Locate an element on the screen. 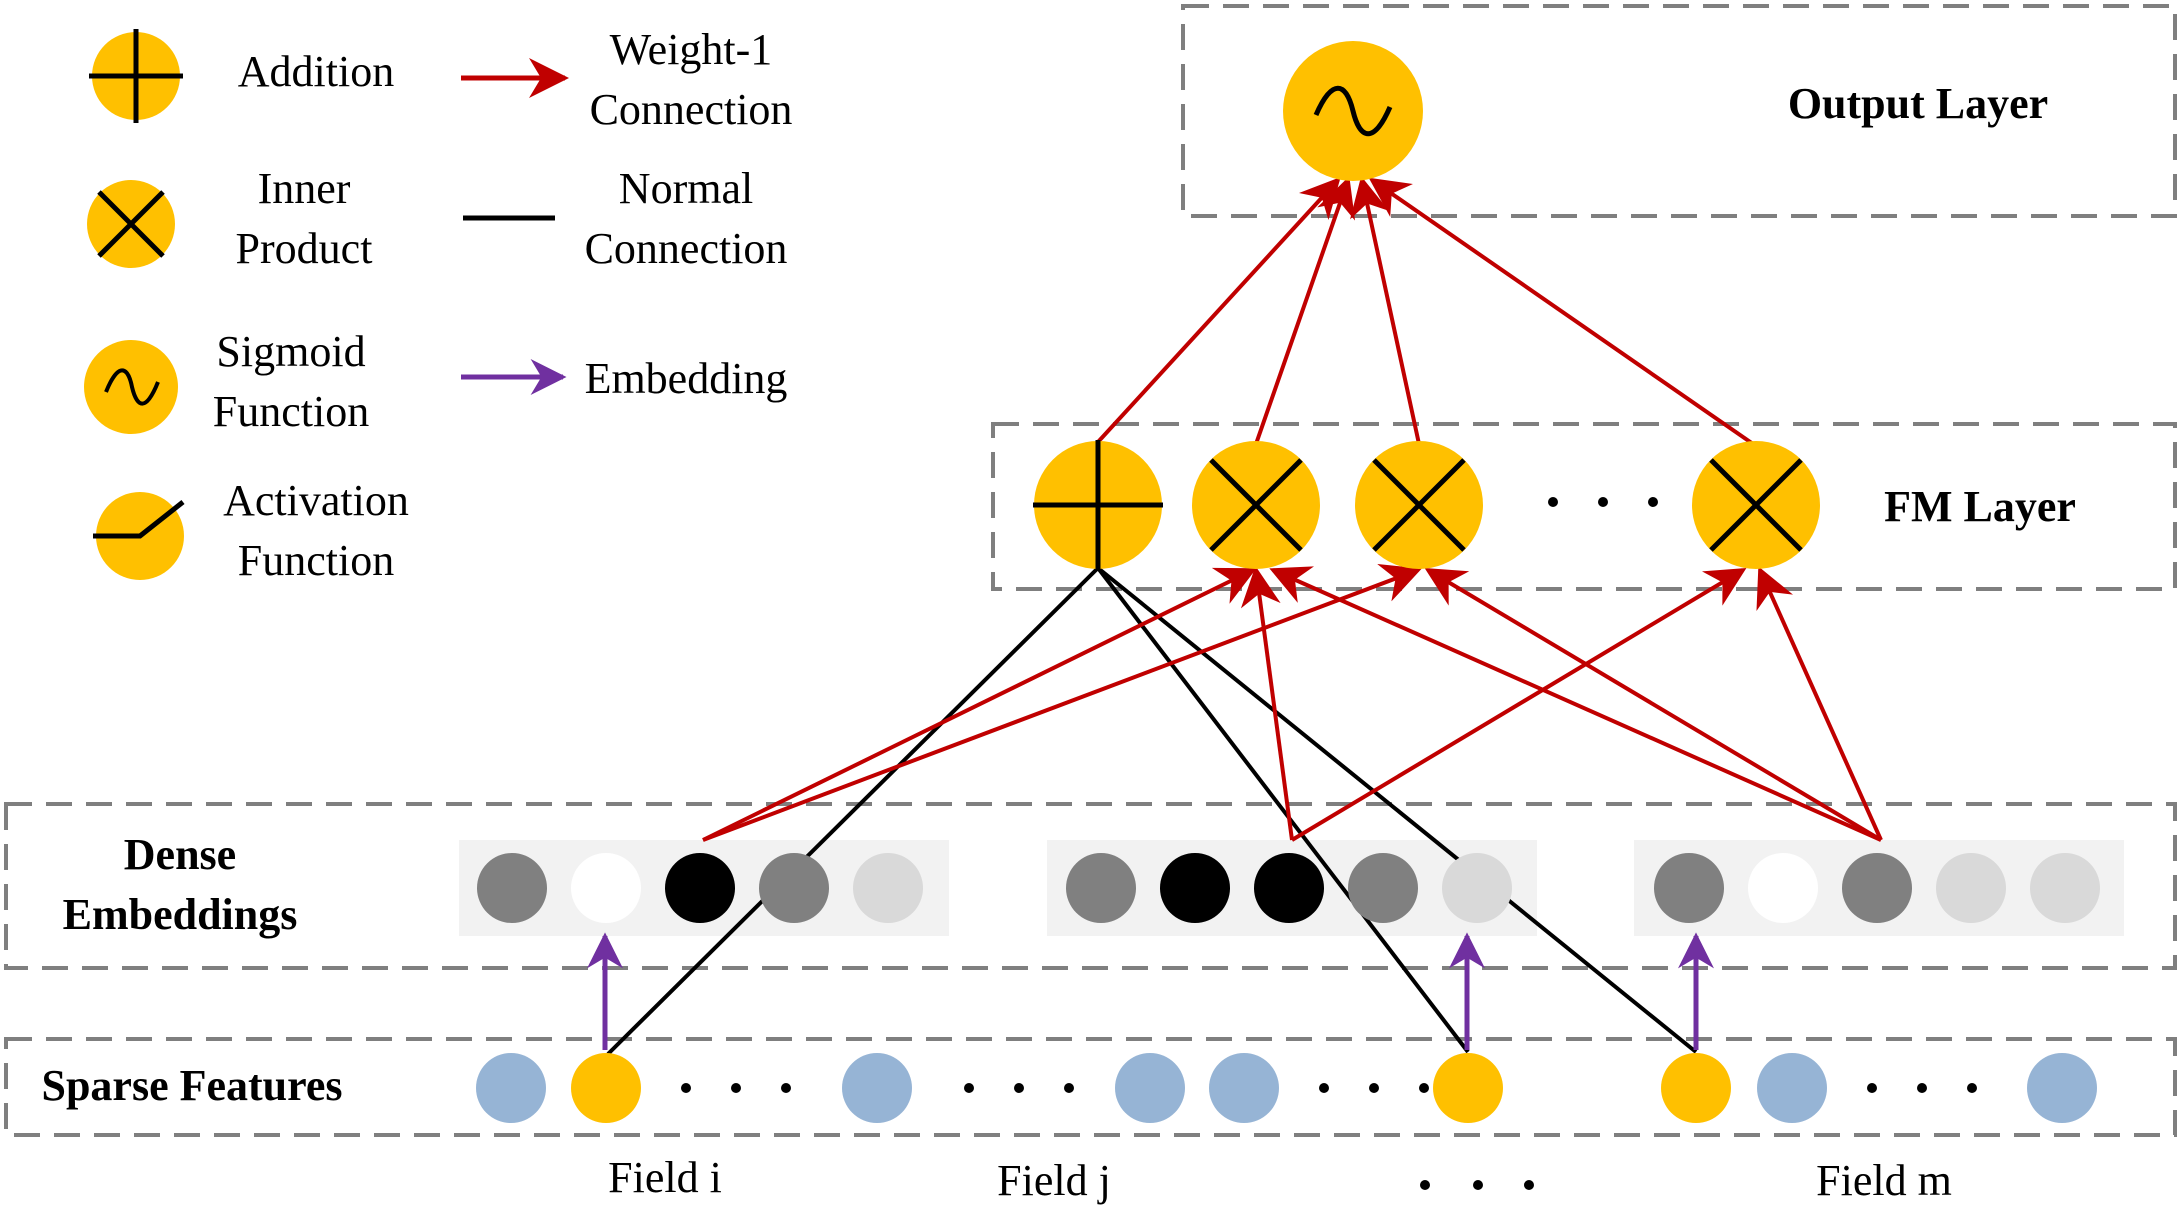 The height and width of the screenshot is (1219, 2181). legend-activation-line2: Function is located at coordinates (316, 560).